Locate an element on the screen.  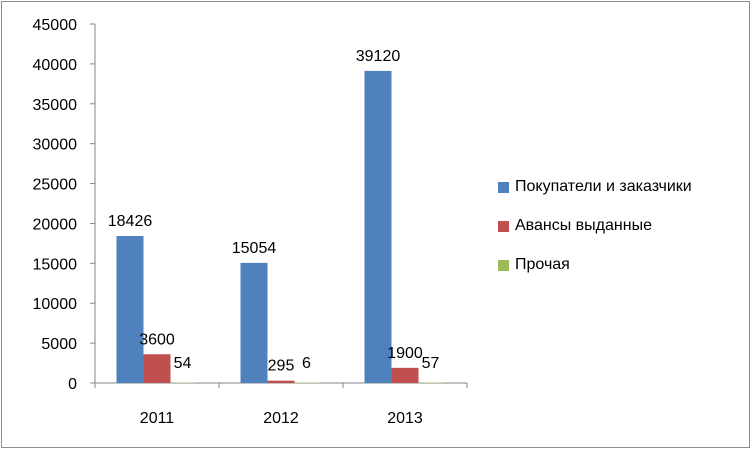
legend-item-series-2: Авансы выданные is located at coordinates (595, 226).